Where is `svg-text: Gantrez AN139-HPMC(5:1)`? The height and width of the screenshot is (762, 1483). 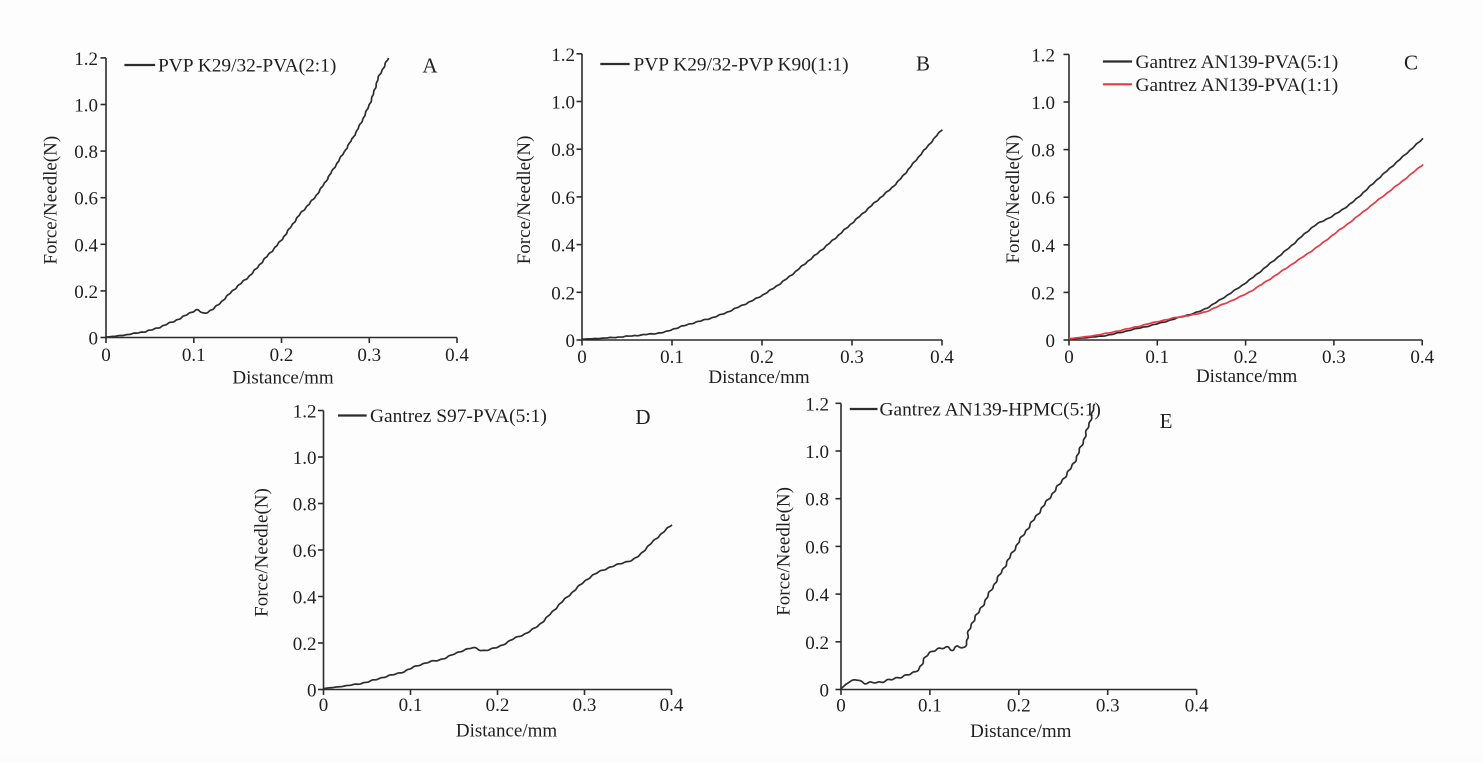 svg-text: Gantrez AN139-HPMC(5:1) is located at coordinates (990, 410).